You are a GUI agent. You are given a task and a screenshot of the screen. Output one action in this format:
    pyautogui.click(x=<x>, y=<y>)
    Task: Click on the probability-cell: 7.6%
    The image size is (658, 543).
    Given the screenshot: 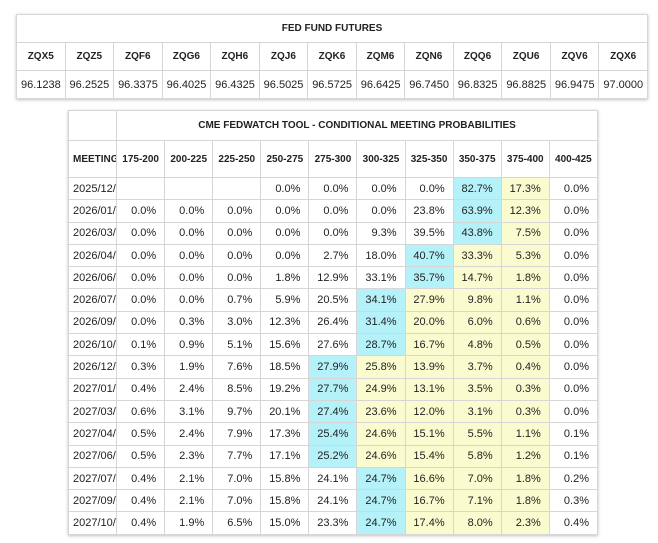 What is the action you would take?
    pyautogui.click(x=237, y=367)
    